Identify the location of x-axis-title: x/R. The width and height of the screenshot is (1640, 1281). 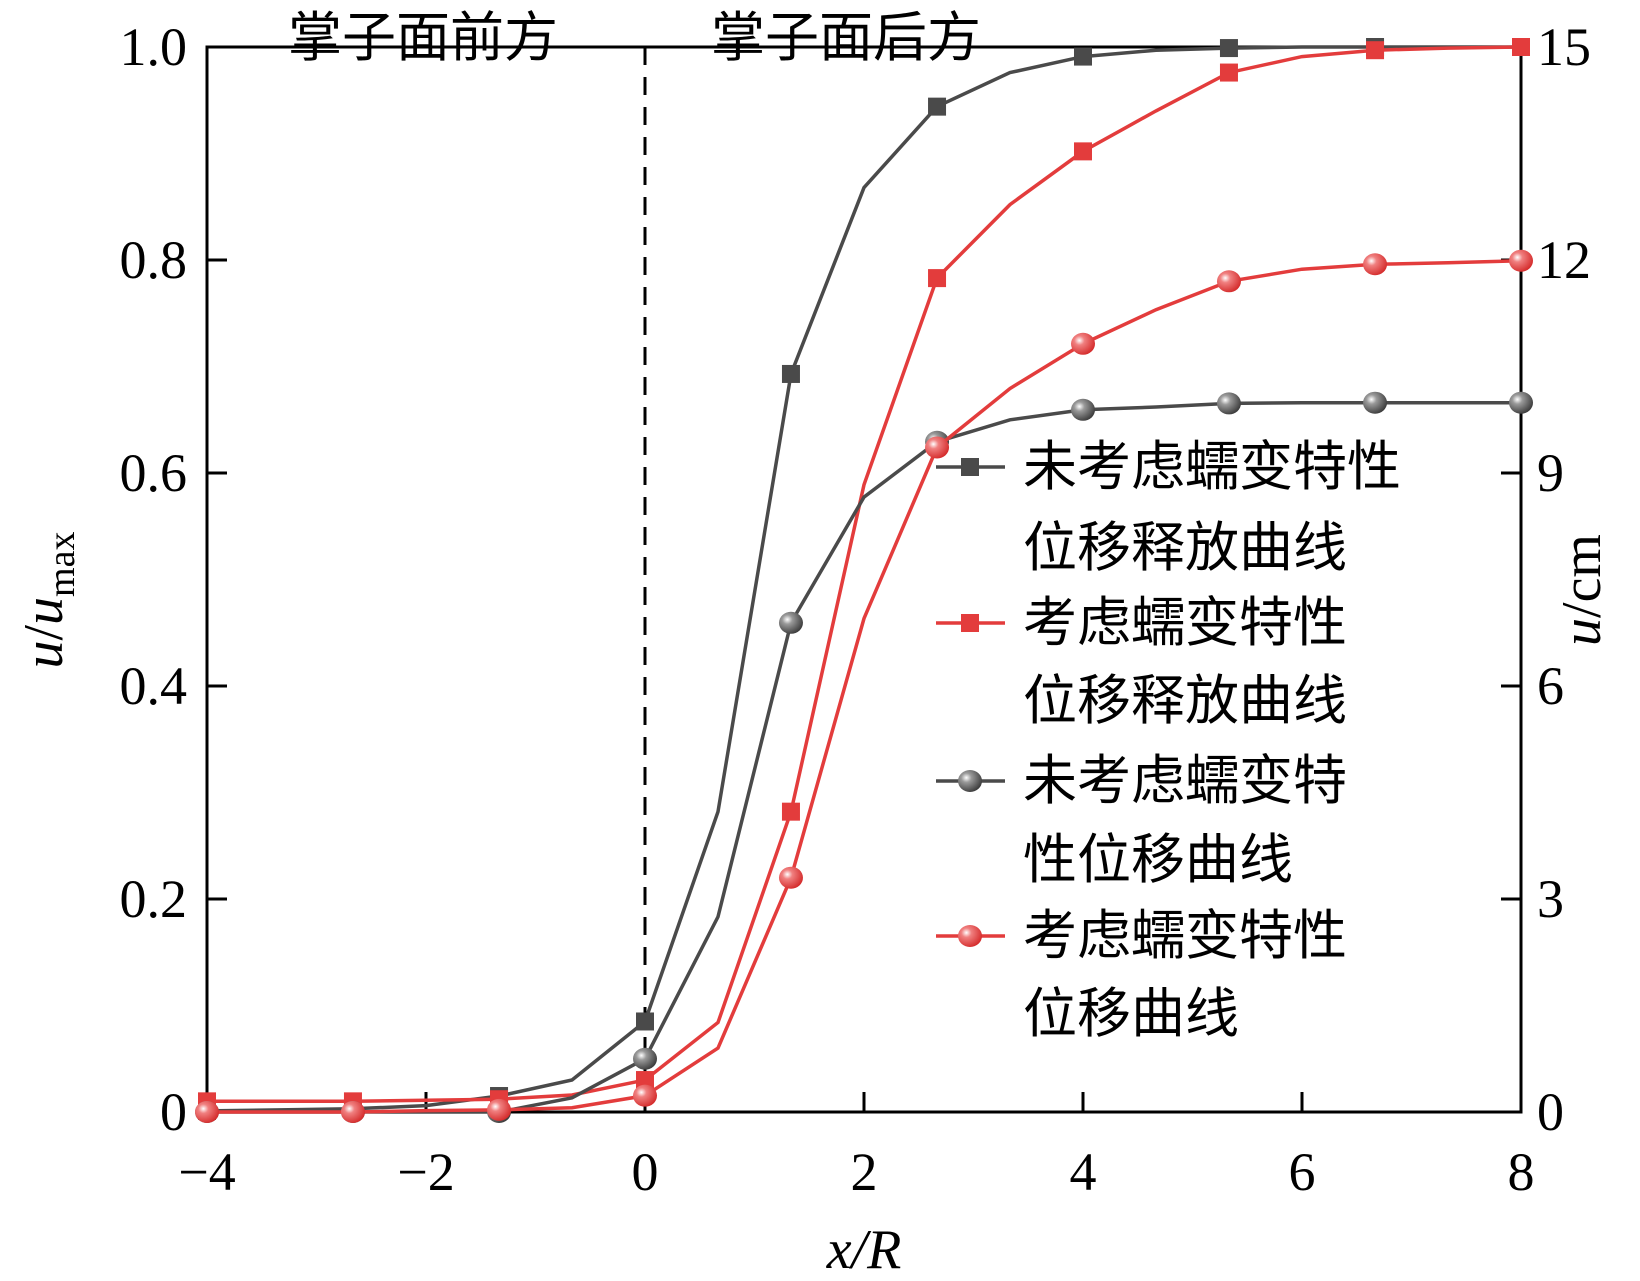
(864, 1250).